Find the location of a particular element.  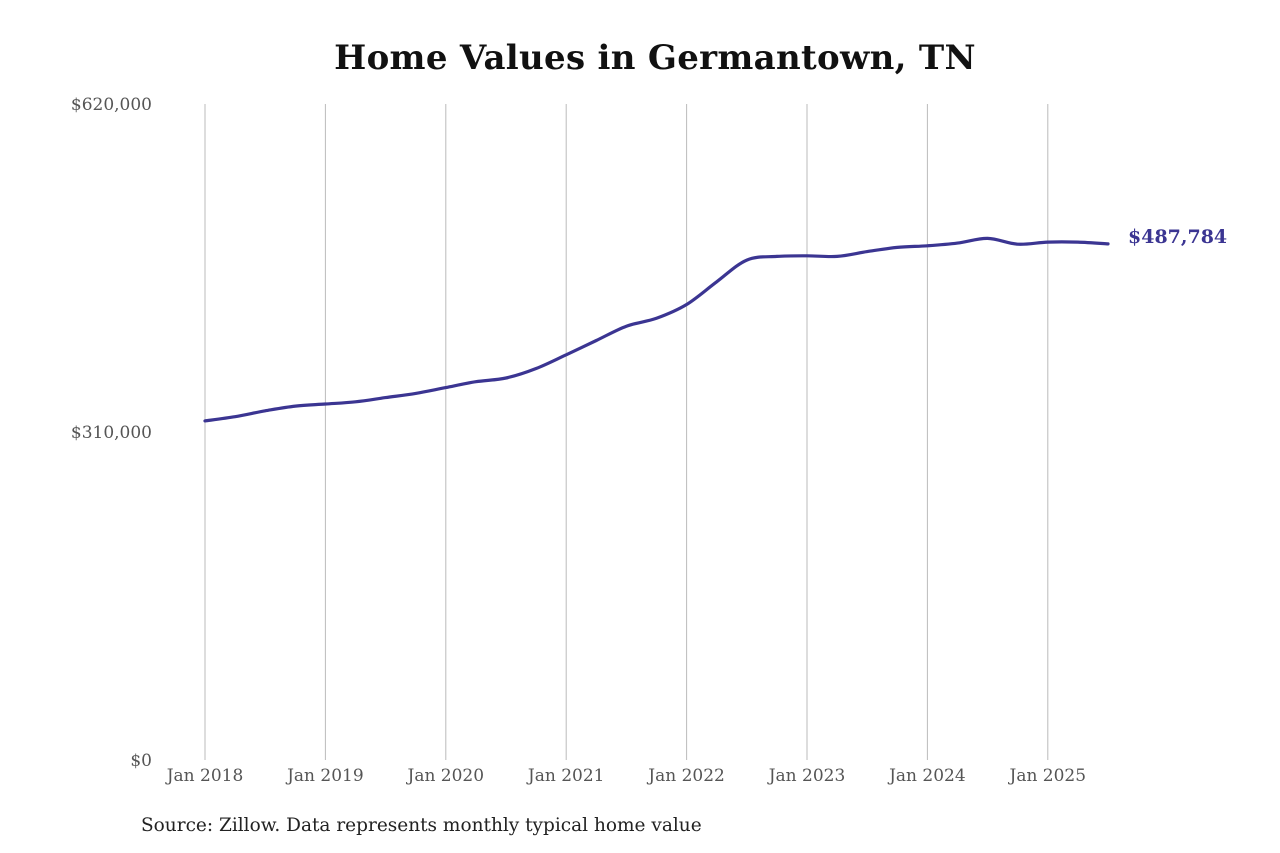

end-value-label: $487,784 is located at coordinates (1177, 237).